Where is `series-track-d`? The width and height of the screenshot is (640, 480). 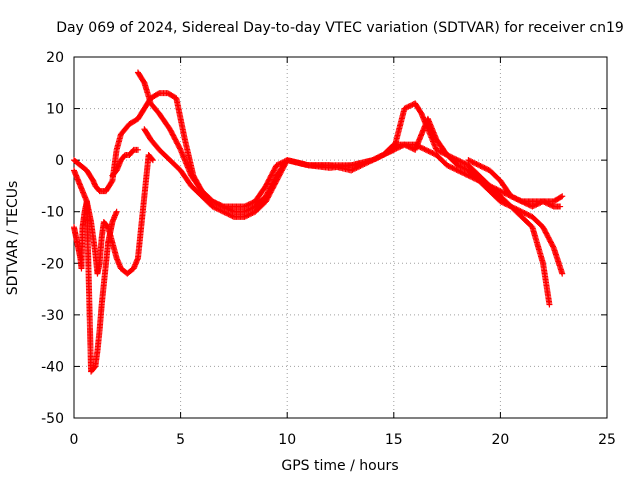
series-track-d is located at coordinates (113, 214).